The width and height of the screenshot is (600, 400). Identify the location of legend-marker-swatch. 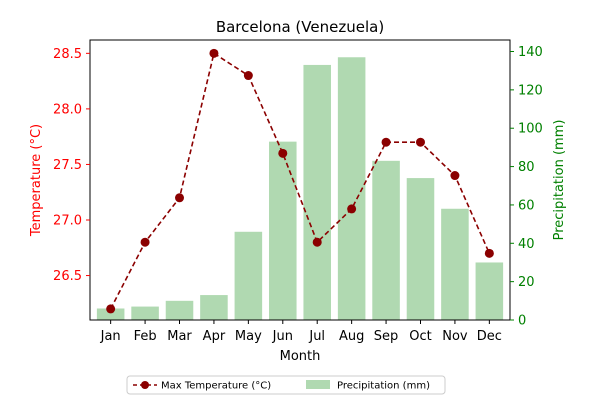
(145, 385).